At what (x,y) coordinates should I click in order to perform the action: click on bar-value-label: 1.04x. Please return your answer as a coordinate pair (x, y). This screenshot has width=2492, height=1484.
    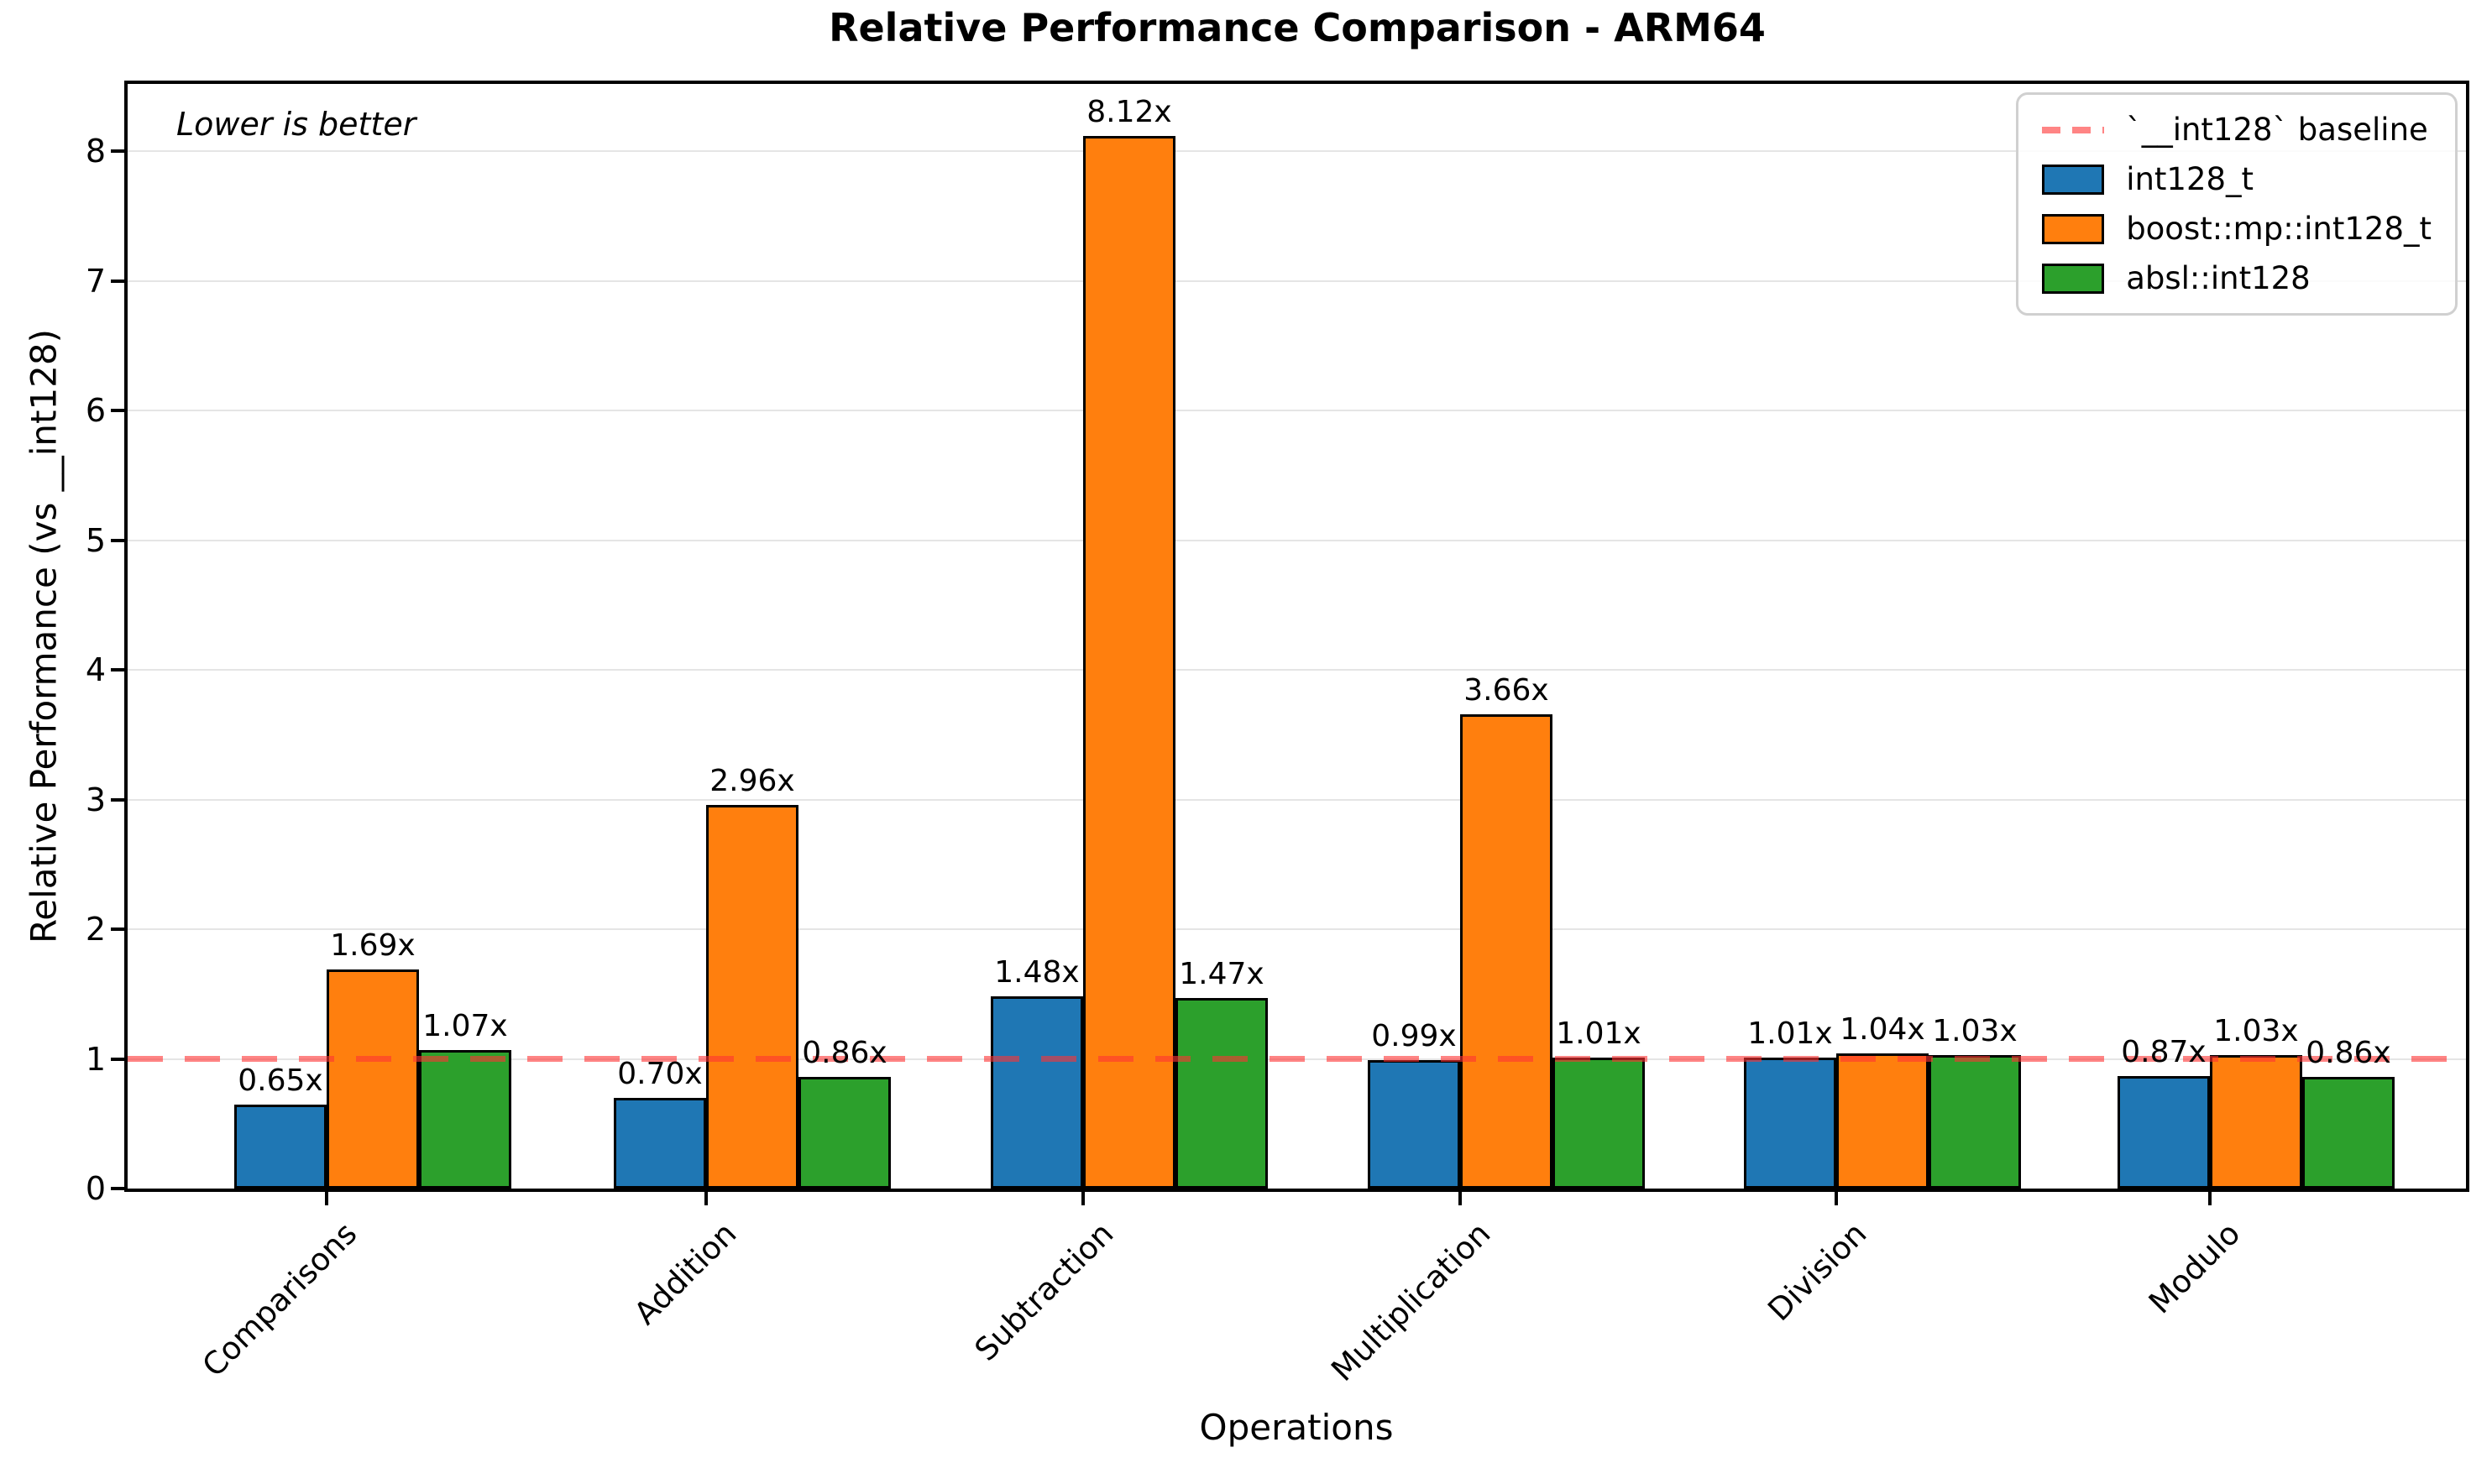
    Looking at the image, I should click on (1882, 1030).